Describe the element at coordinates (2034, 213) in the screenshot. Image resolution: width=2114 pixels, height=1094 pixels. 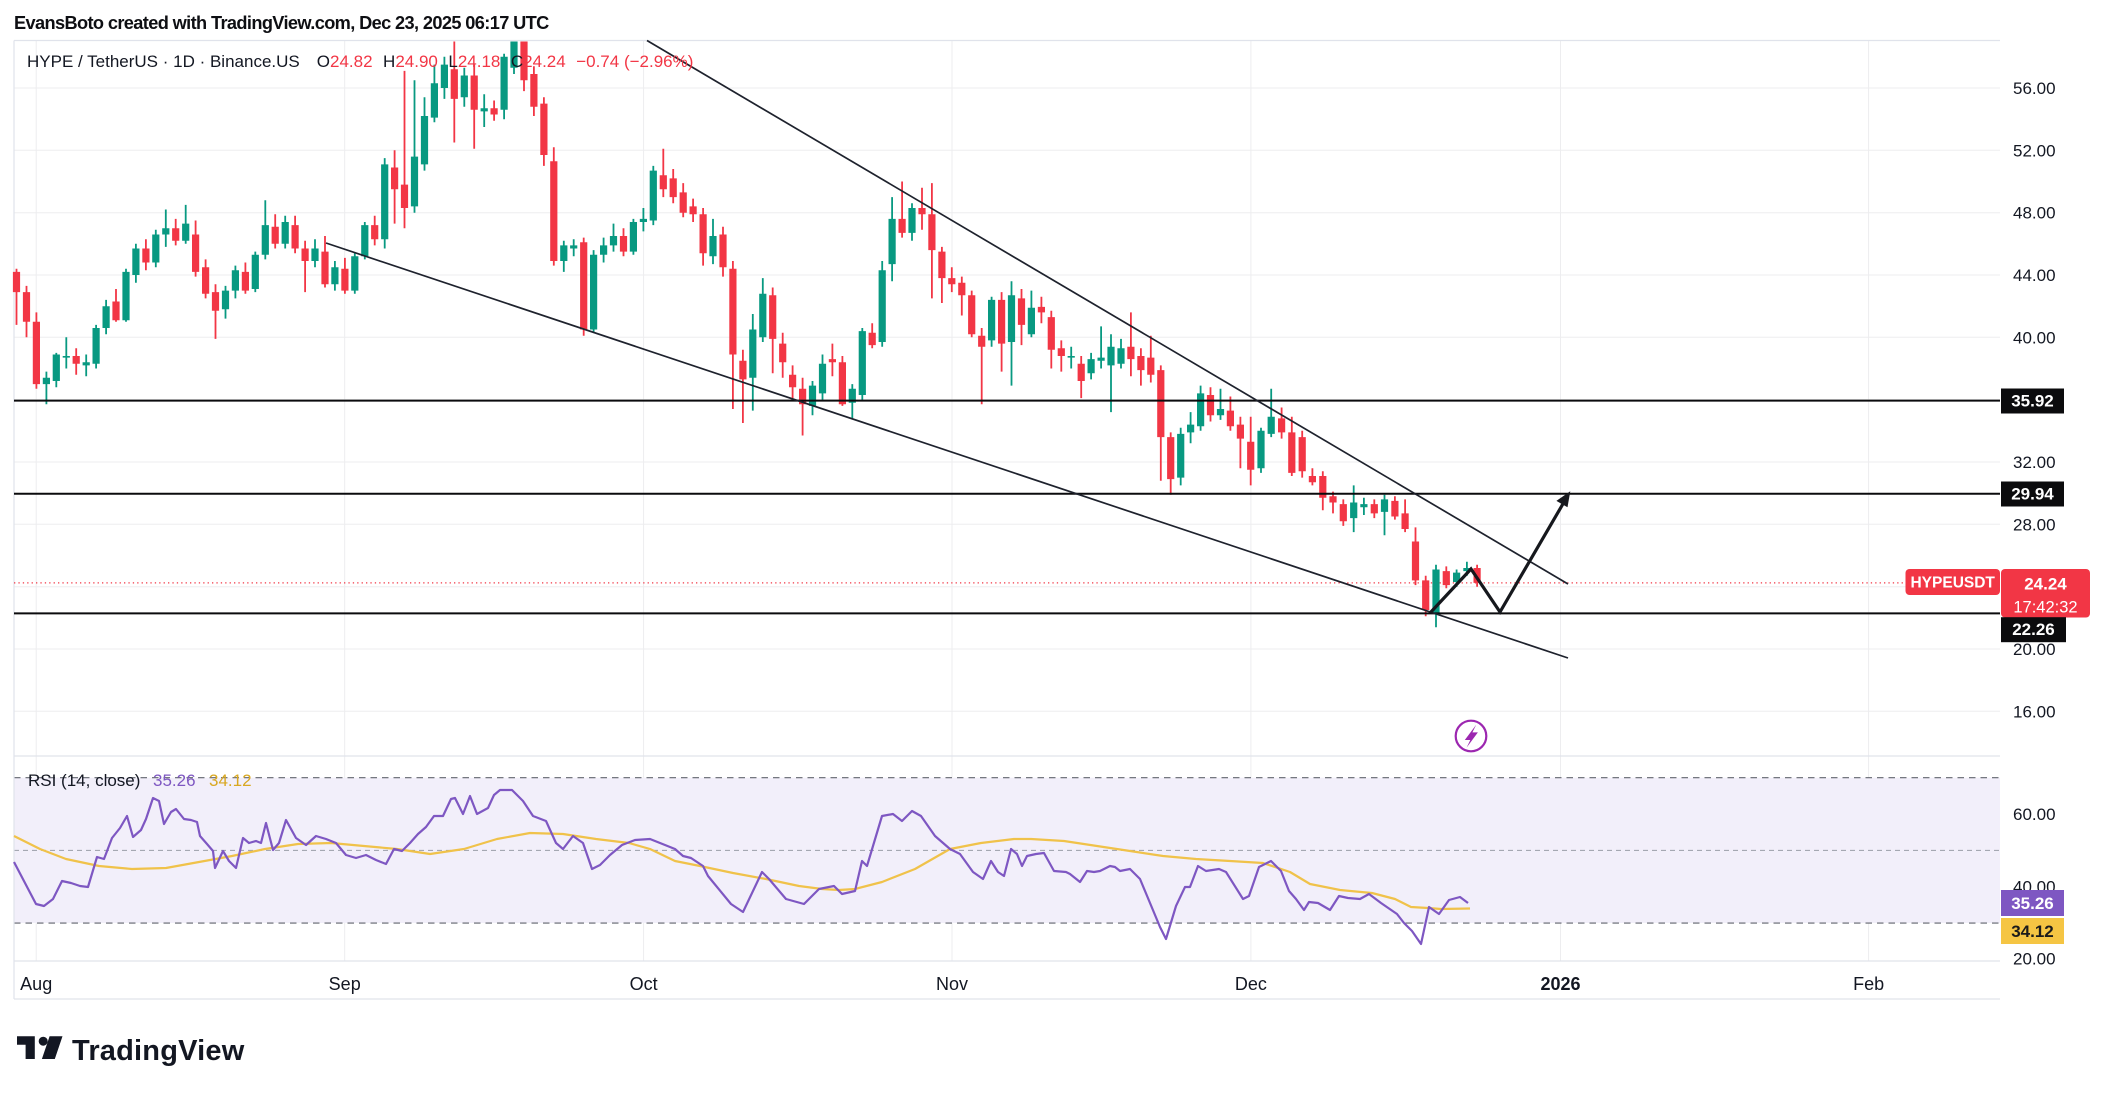
I see `svg-text: 48.00` at that location.